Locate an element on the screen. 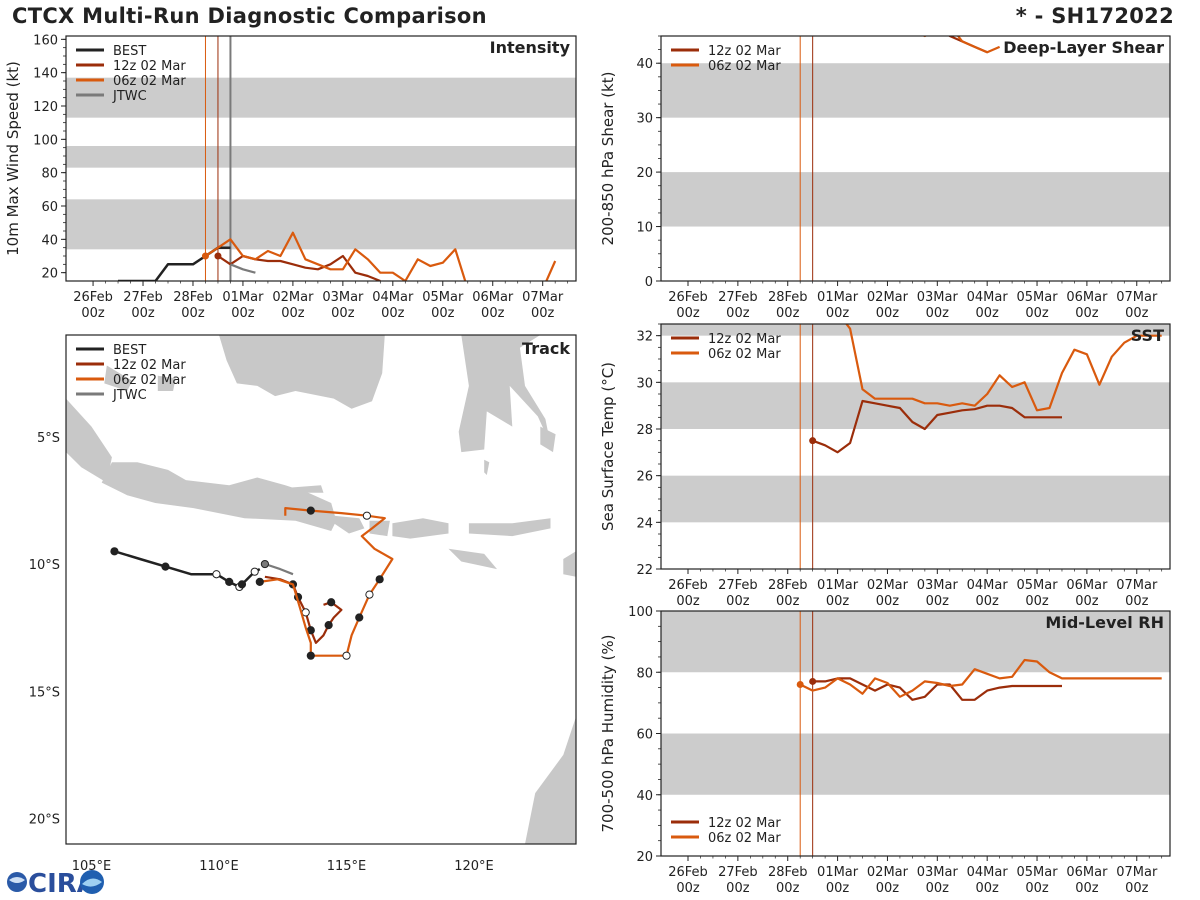  y-tick-label: 26 is located at coordinates (644, 477).